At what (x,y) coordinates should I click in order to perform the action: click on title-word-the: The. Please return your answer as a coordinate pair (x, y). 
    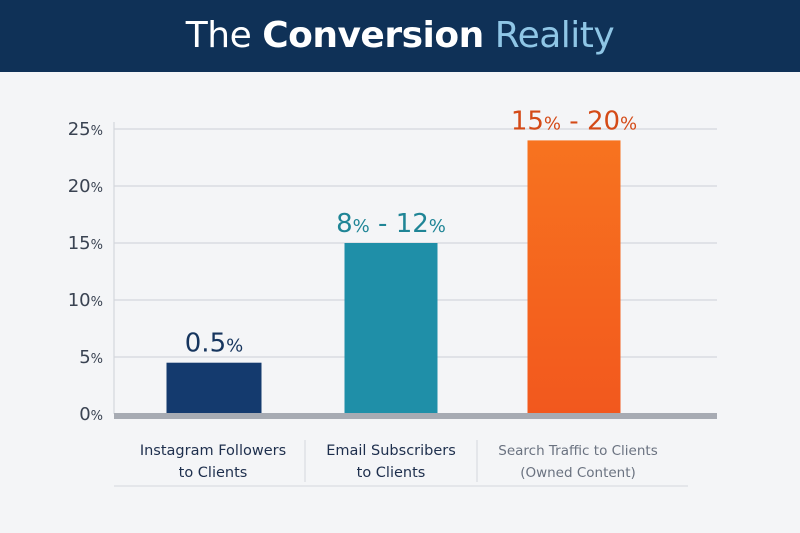
    Looking at the image, I should click on (218, 35).